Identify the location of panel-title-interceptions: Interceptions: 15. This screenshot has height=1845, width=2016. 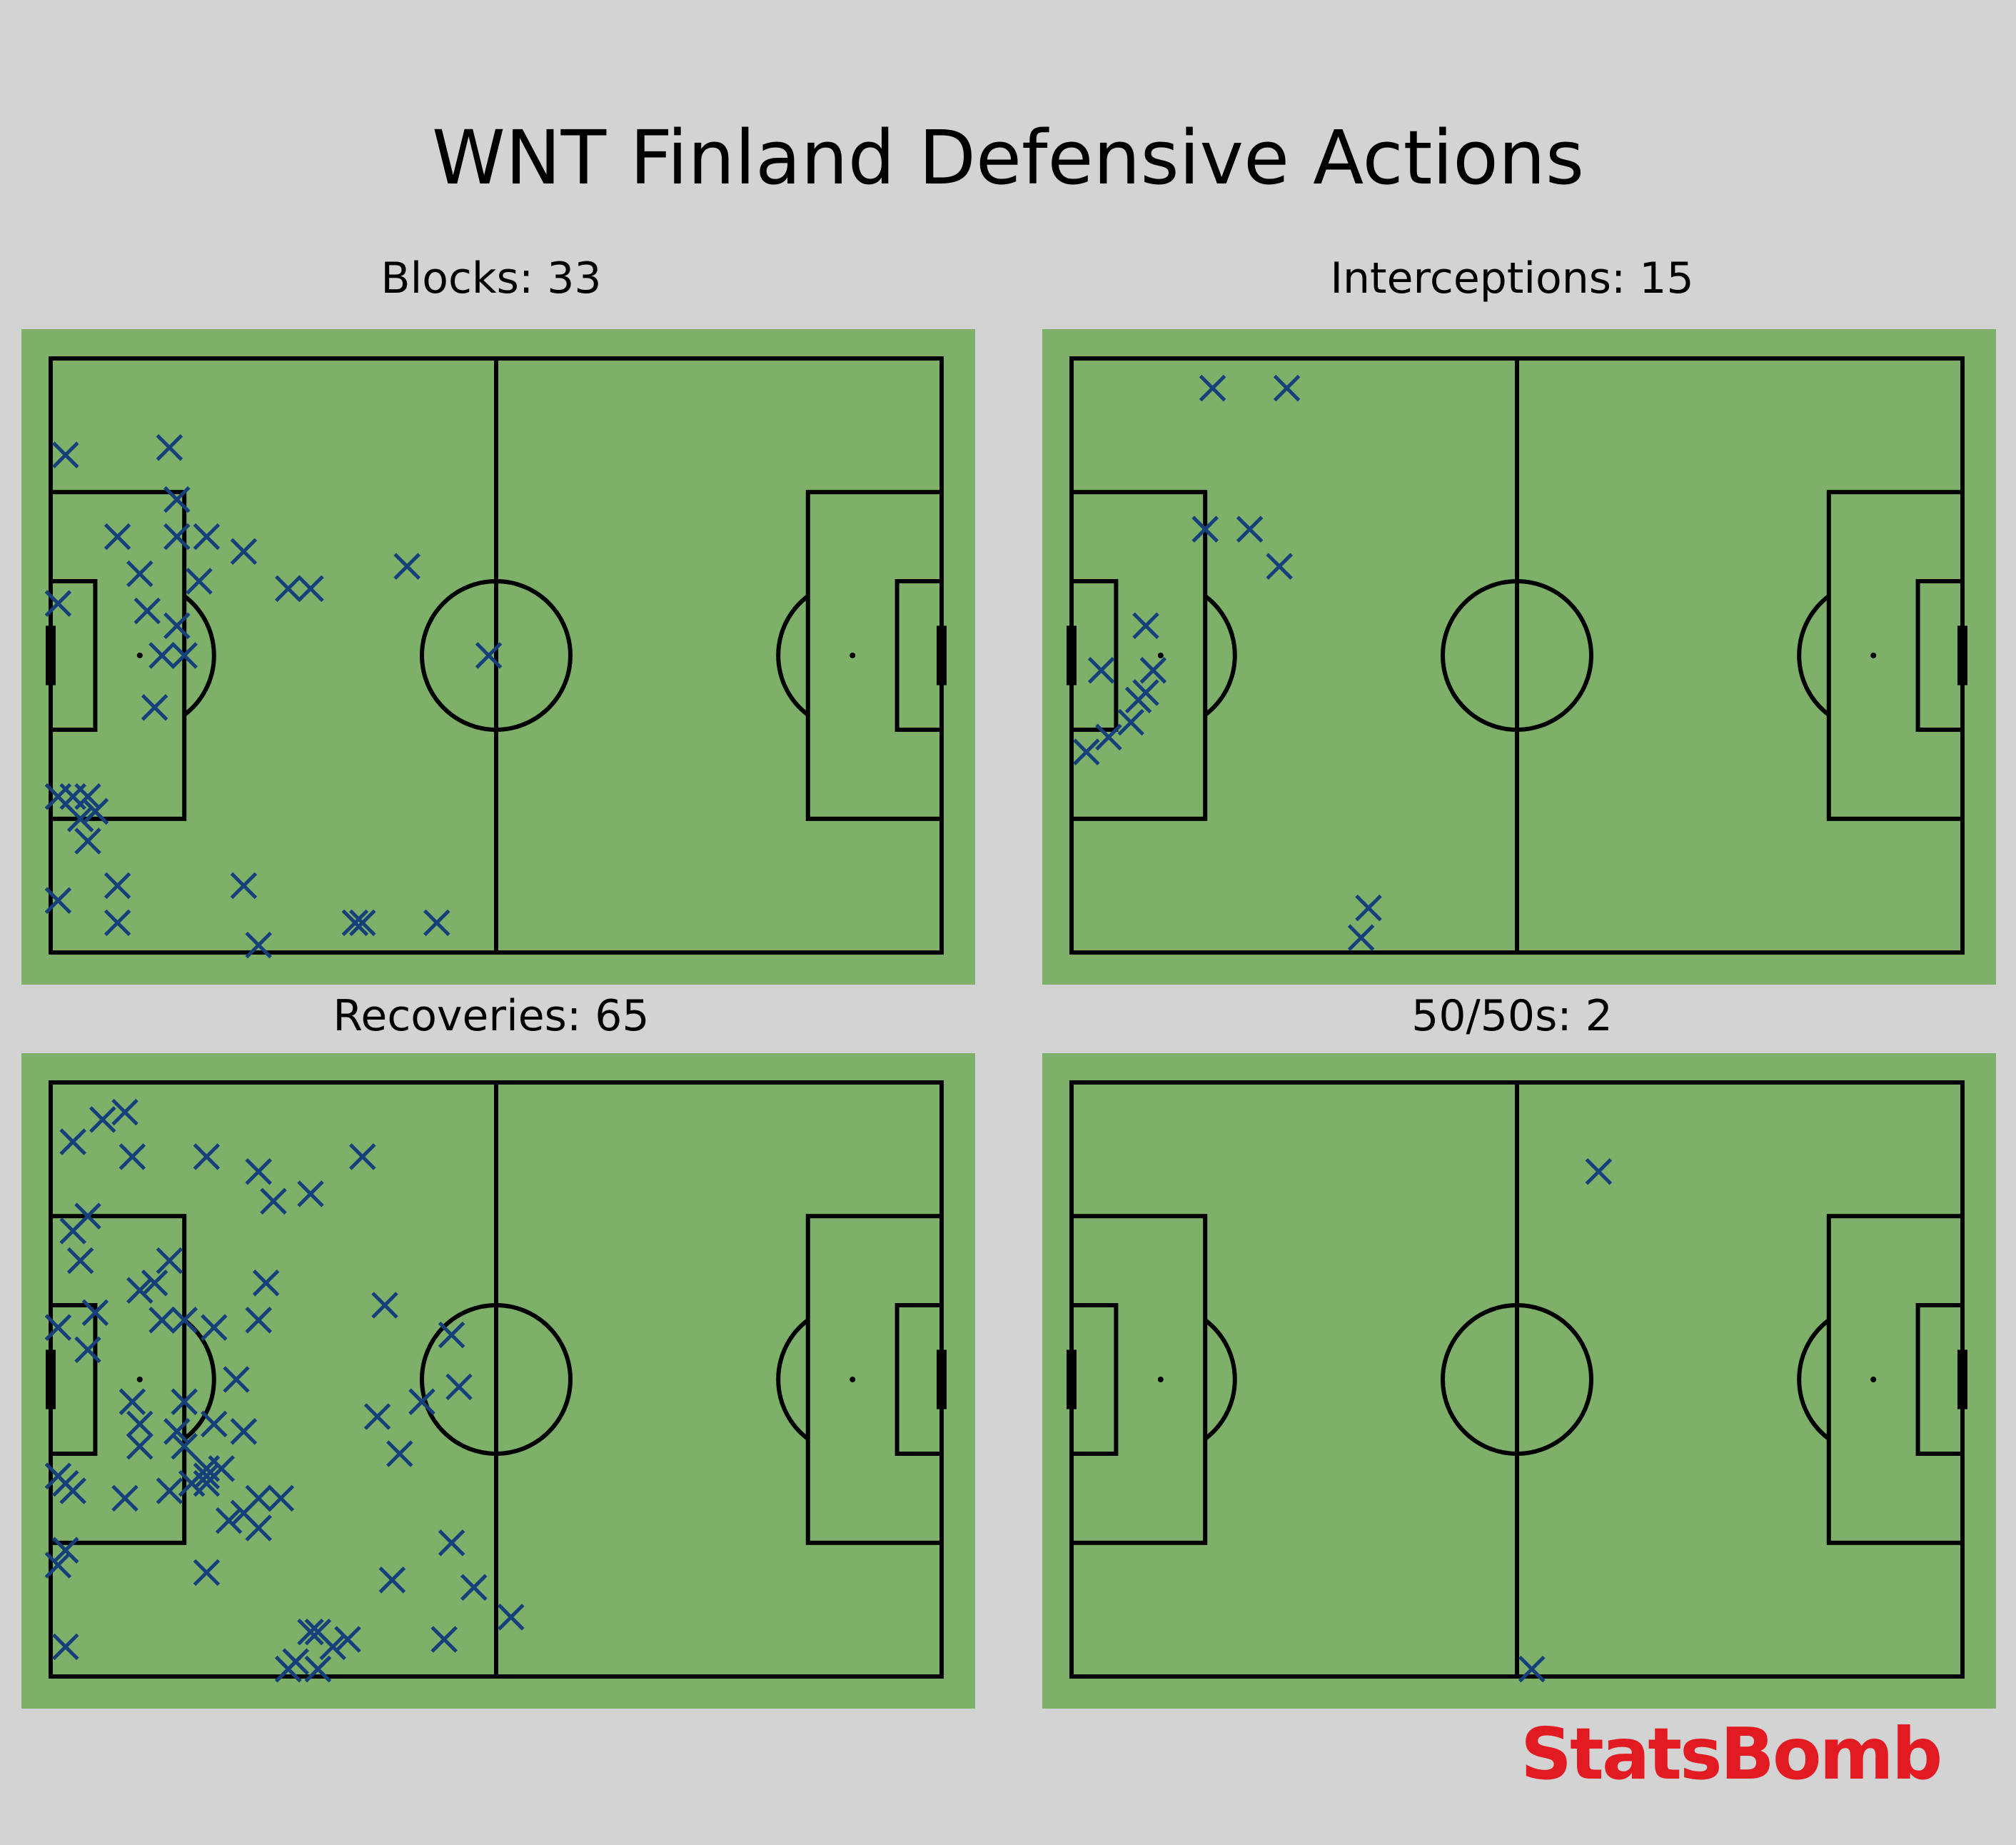
(1512, 278).